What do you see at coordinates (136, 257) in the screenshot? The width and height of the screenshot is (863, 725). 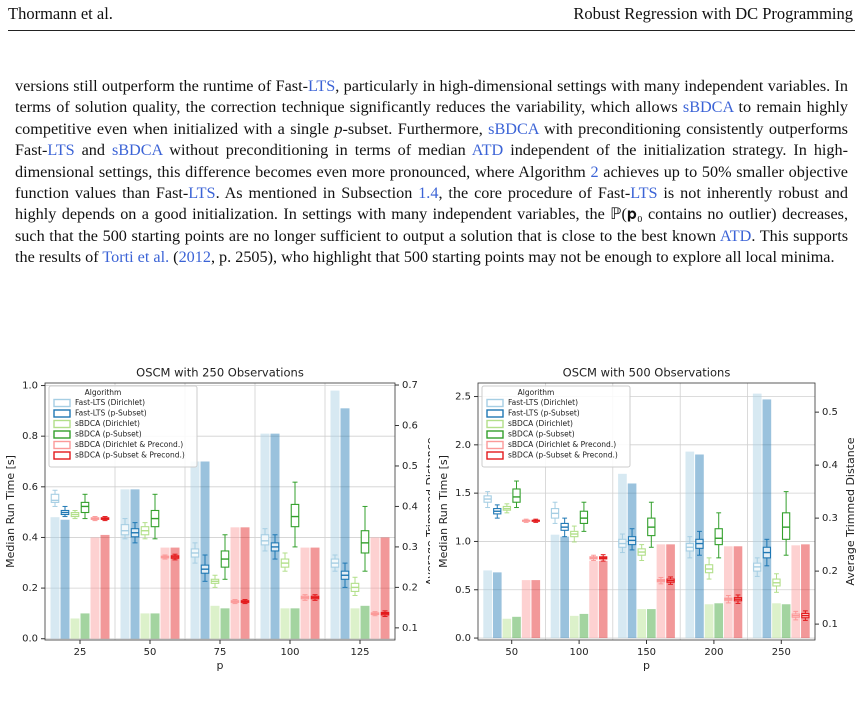 I see `reference-link: Torti et al.` at bounding box center [136, 257].